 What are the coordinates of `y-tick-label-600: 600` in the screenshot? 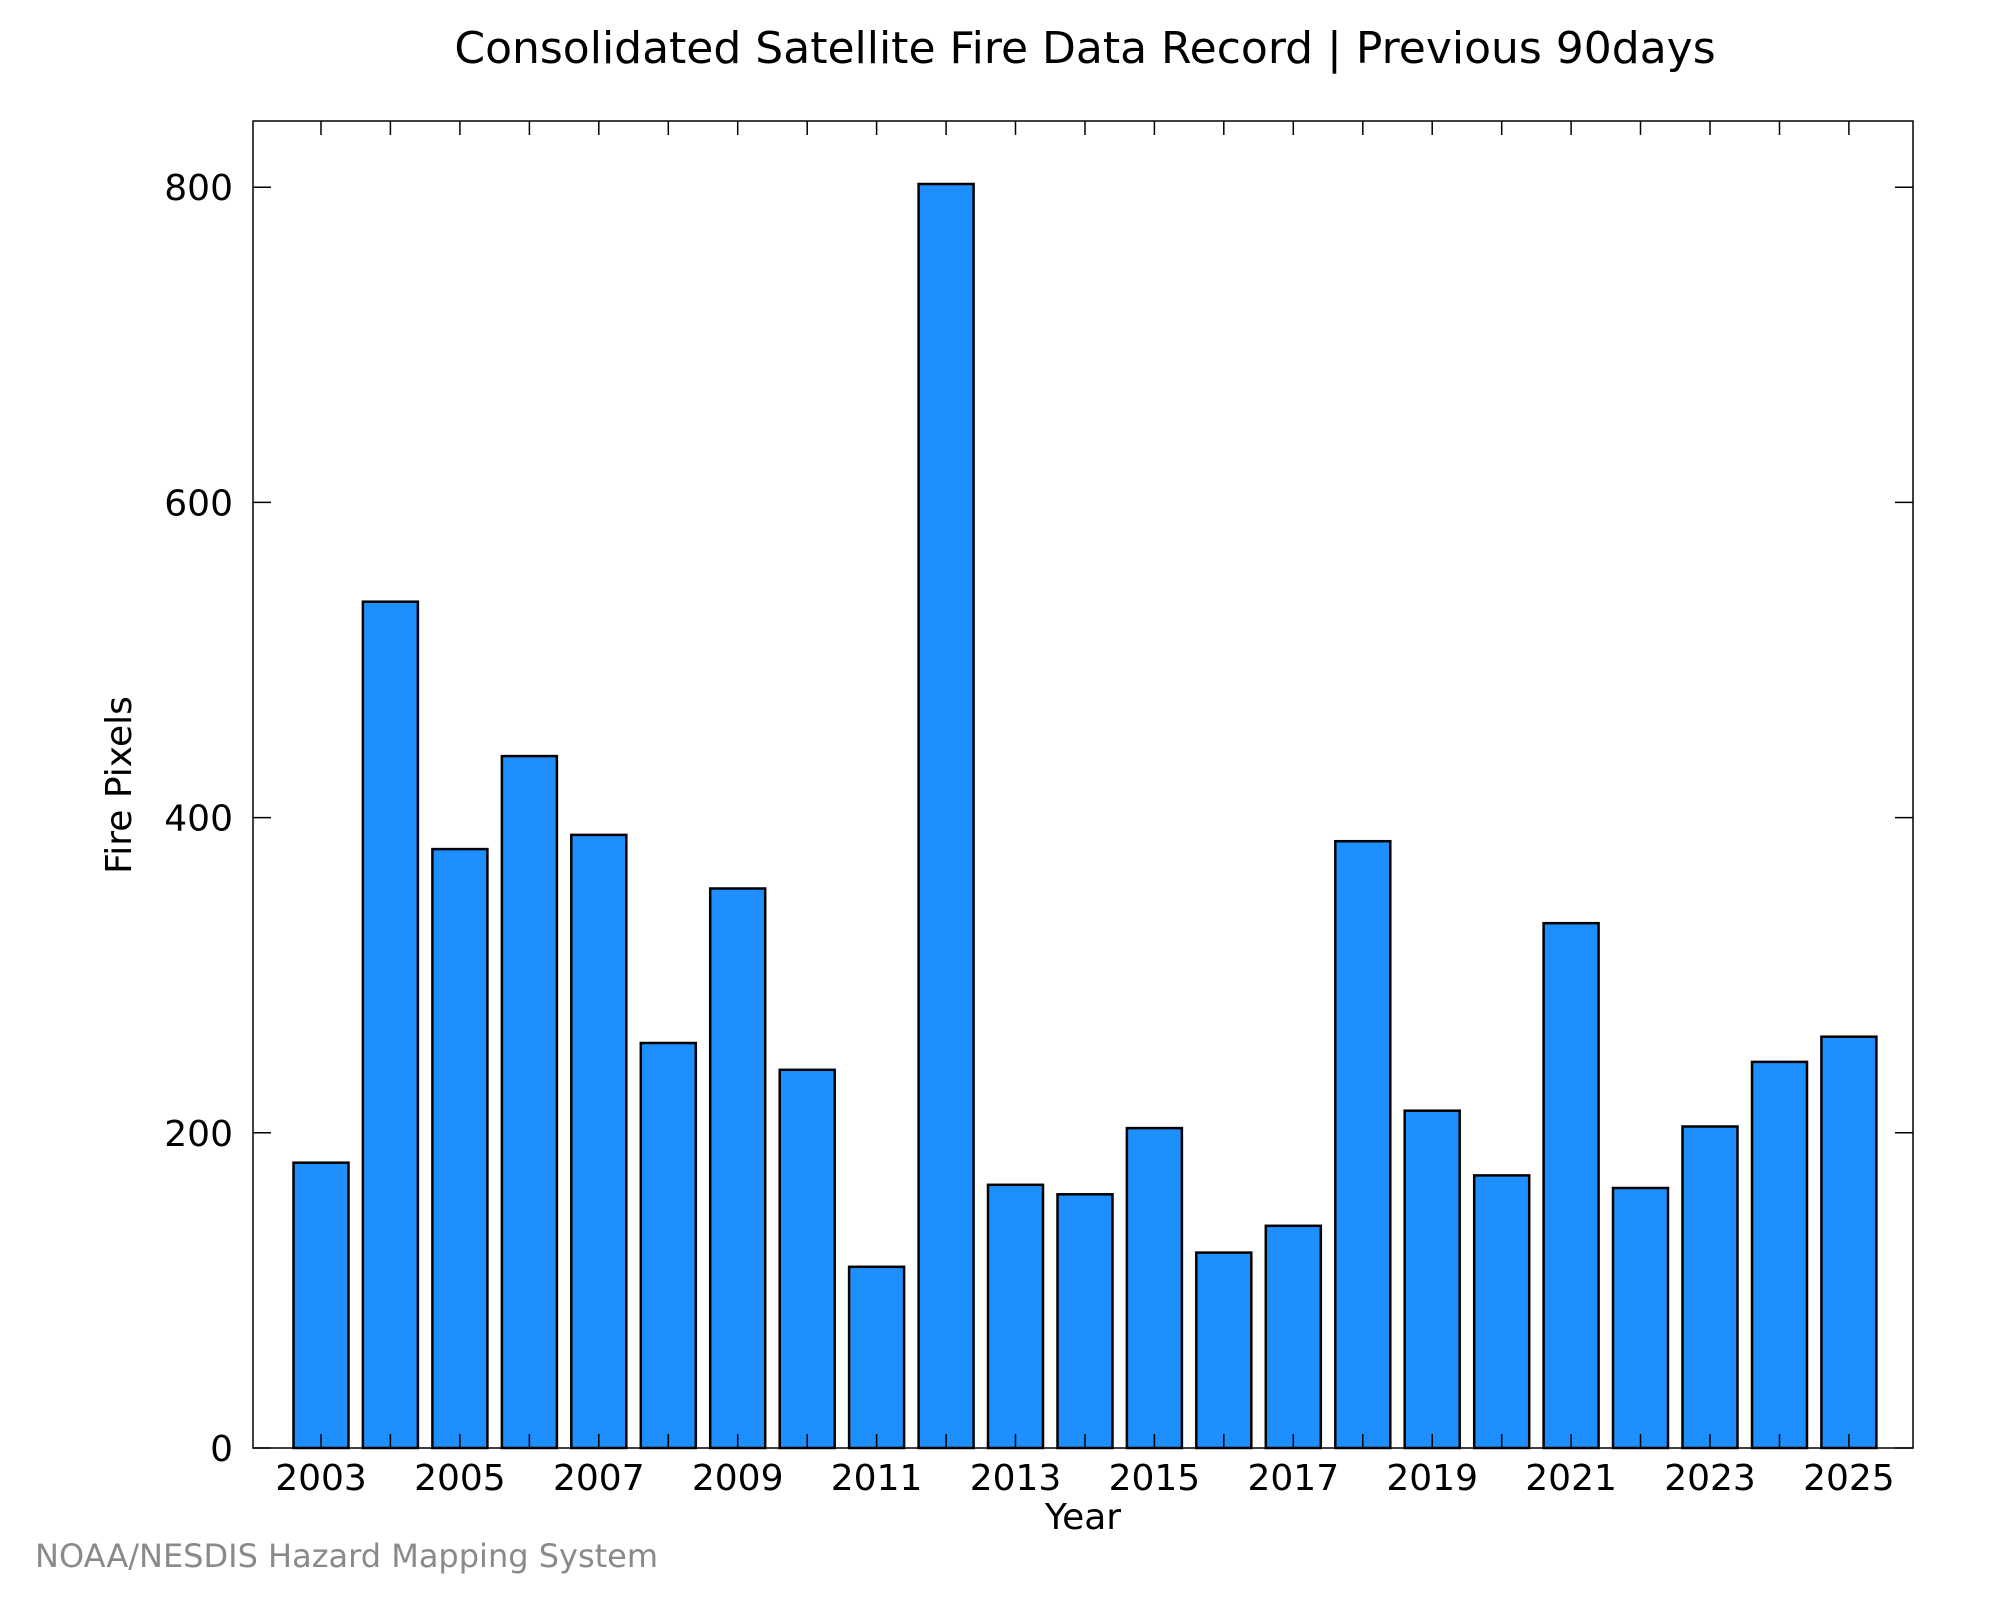 It's located at (198, 503).